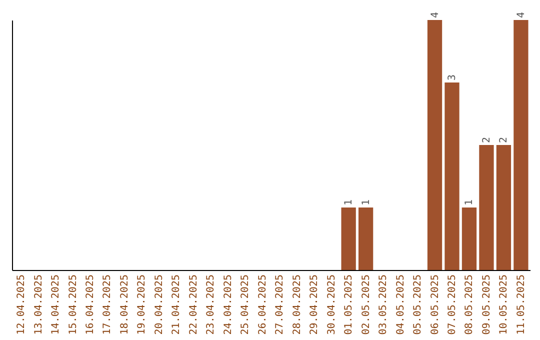 This screenshot has height=340, width=540. What do you see at coordinates (297, 304) in the screenshot?
I see `x-tick-label: 28.04.2025` at bounding box center [297, 304].